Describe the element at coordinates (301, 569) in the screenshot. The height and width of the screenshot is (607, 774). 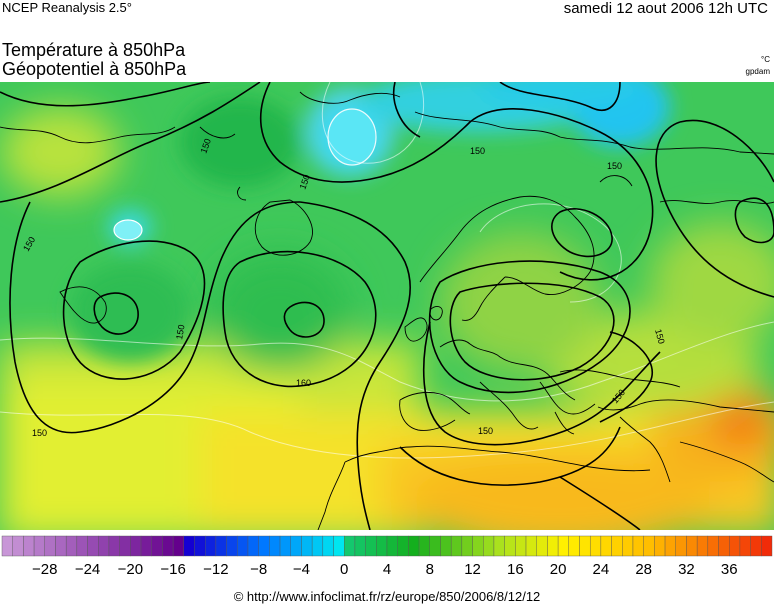
I see `scale-tick-label: −4` at that location.